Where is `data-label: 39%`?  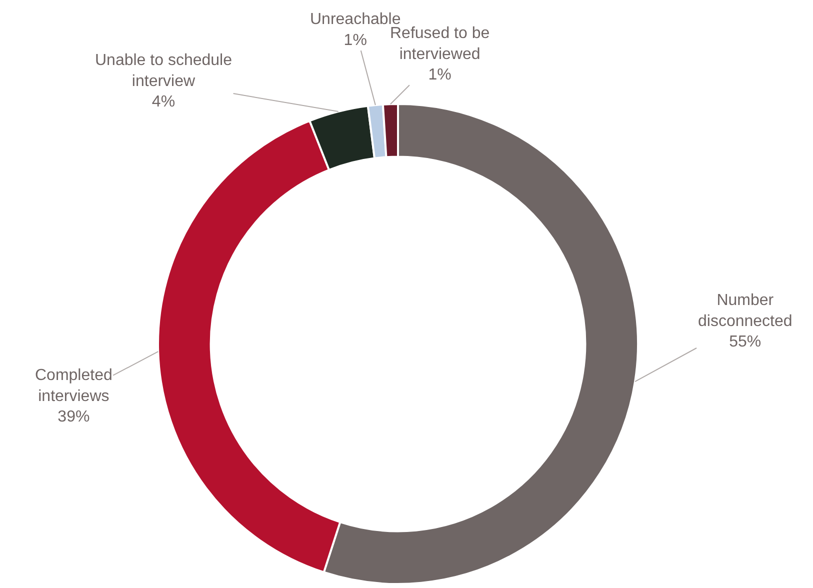 data-label: 39% is located at coordinates (74, 417).